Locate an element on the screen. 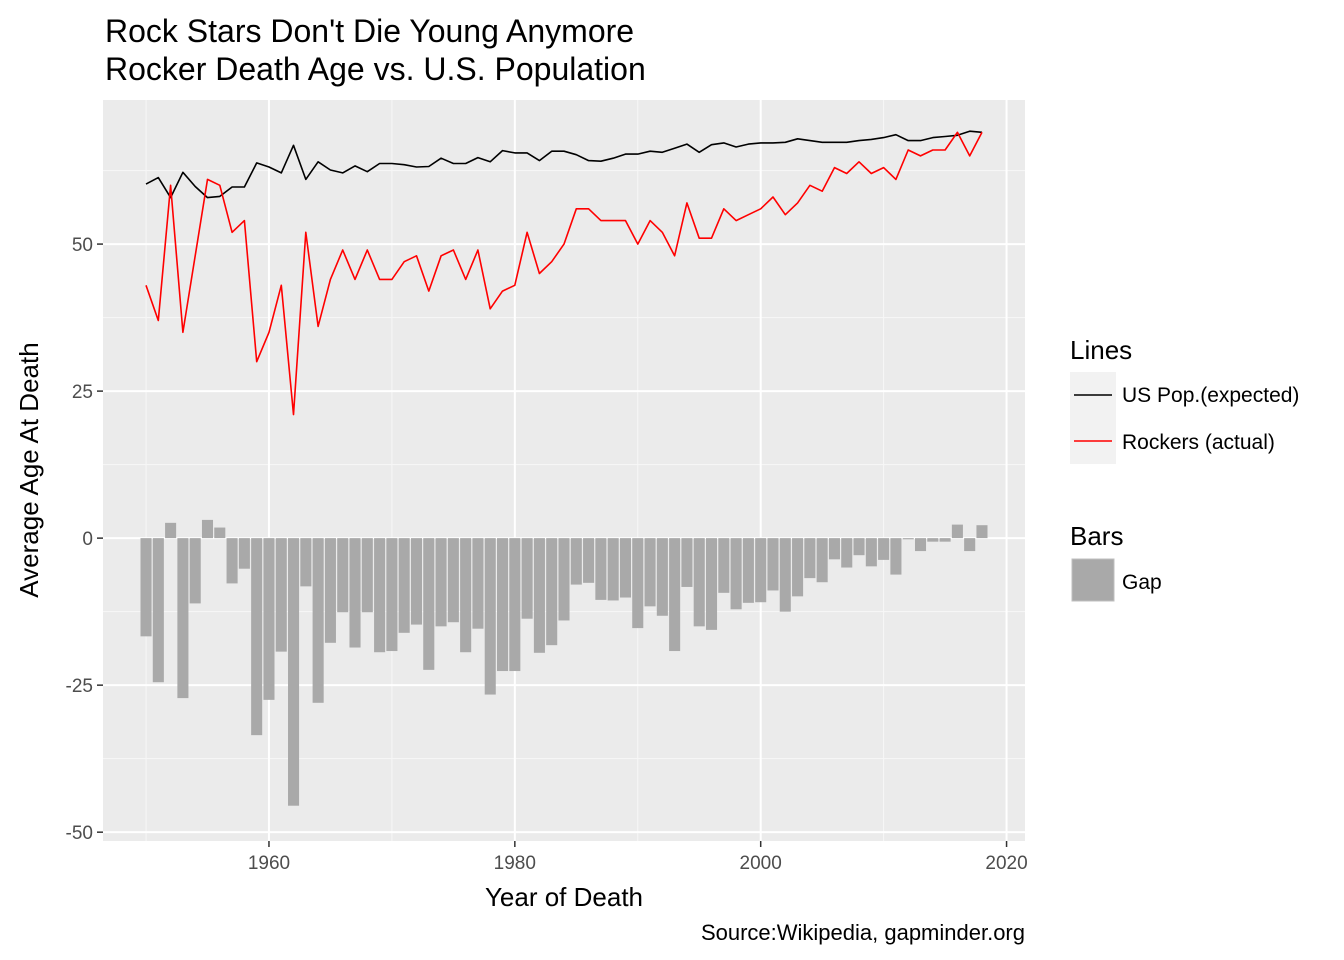 This screenshot has width=1344, height=960. y-tick-label: 50 is located at coordinates (82, 245).